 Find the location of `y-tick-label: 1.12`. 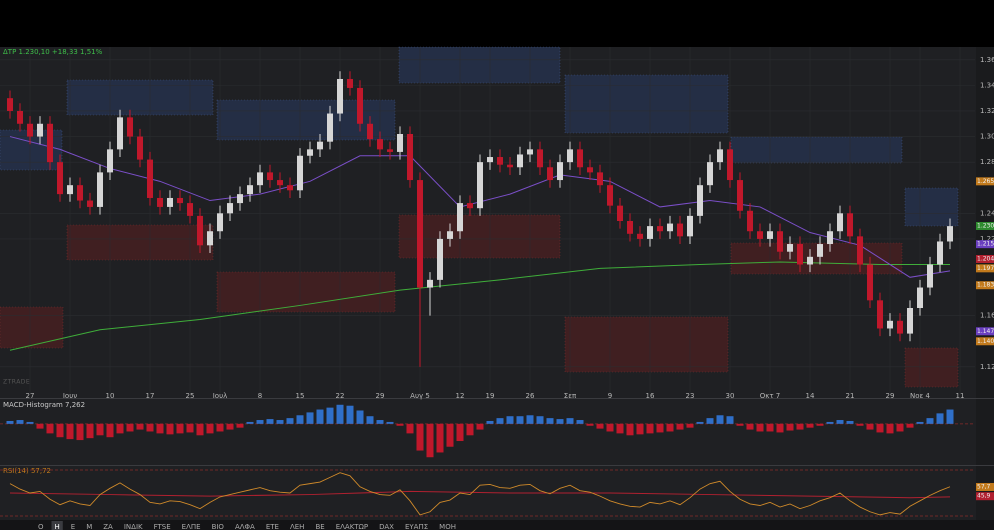

y-tick-label: 1.12 is located at coordinates (987, 367).